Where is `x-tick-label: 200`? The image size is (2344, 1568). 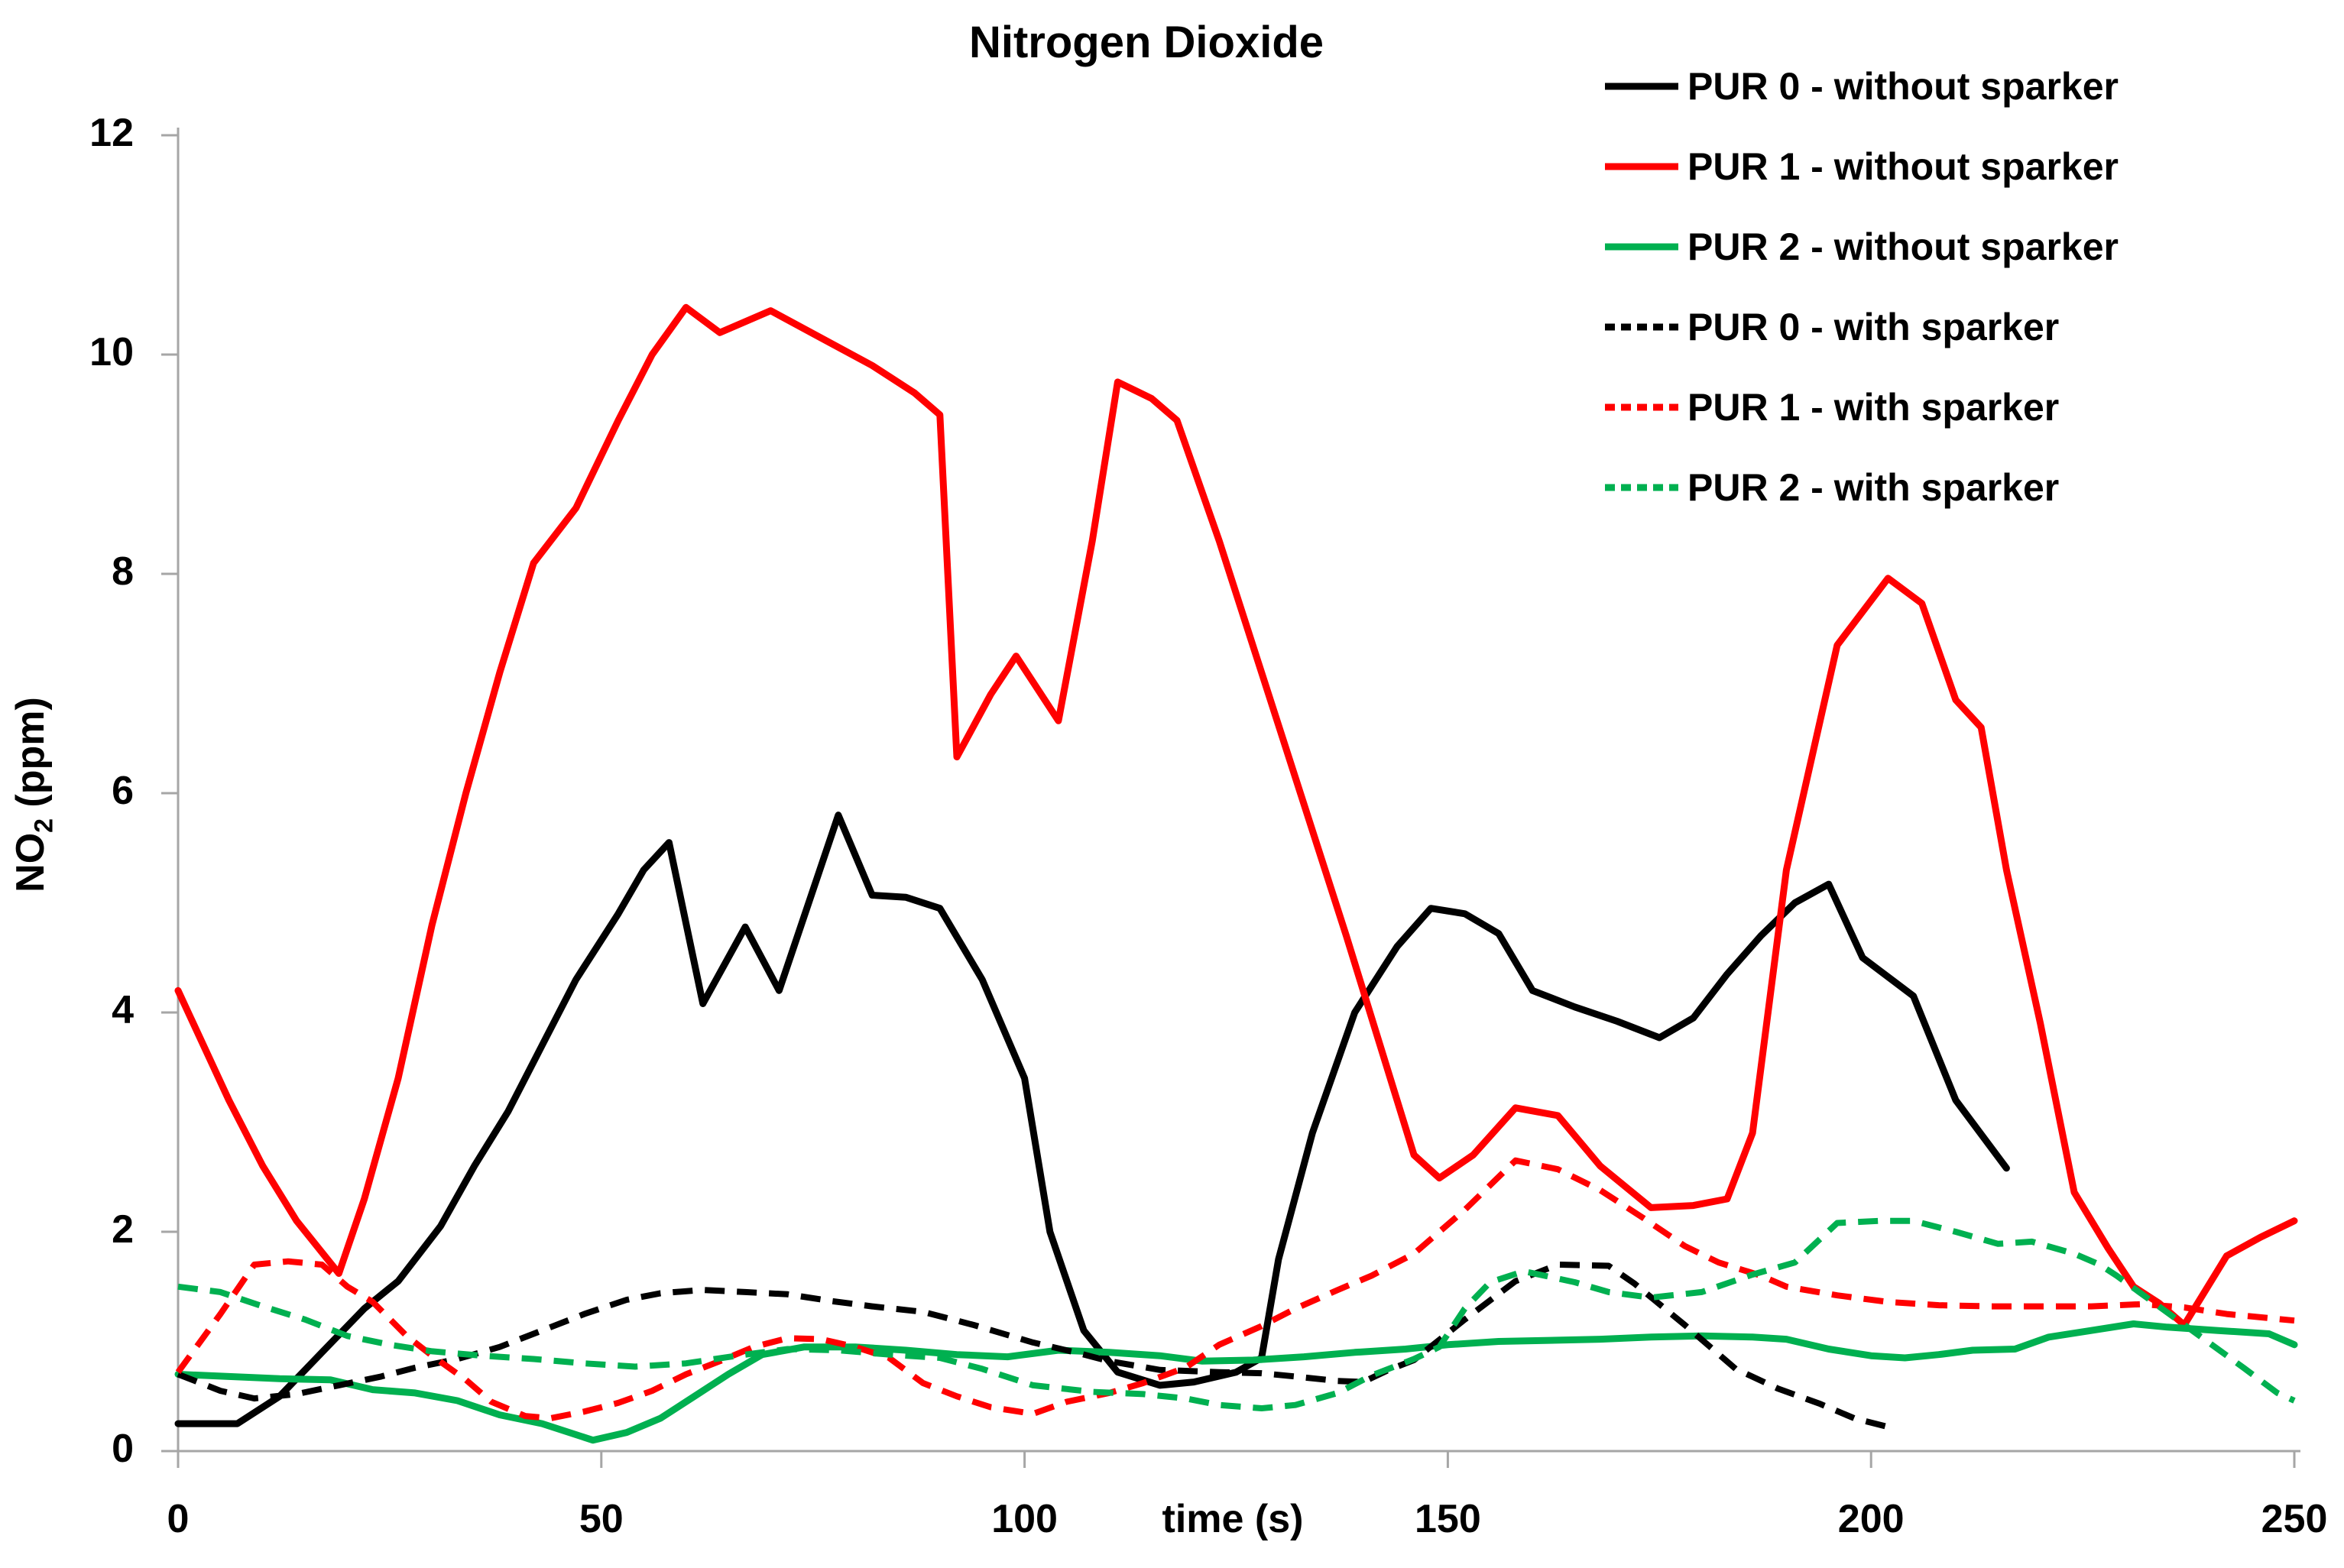 x-tick-label: 200 is located at coordinates (1871, 1519).